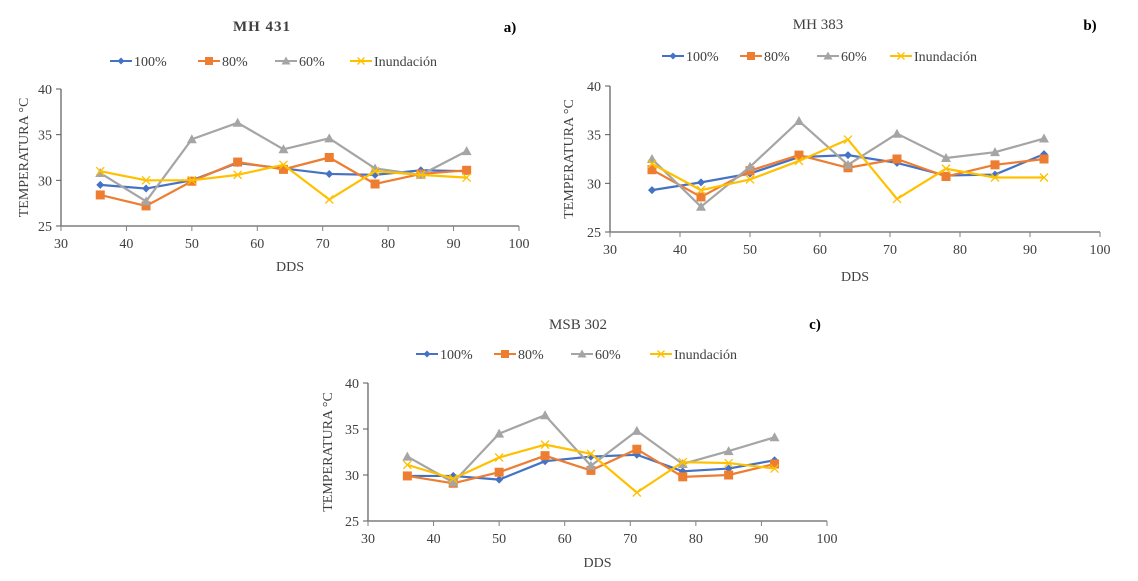 The height and width of the screenshot is (581, 1138). What do you see at coordinates (1089, 26) in the screenshot?
I see `panel-label: b)` at bounding box center [1089, 26].